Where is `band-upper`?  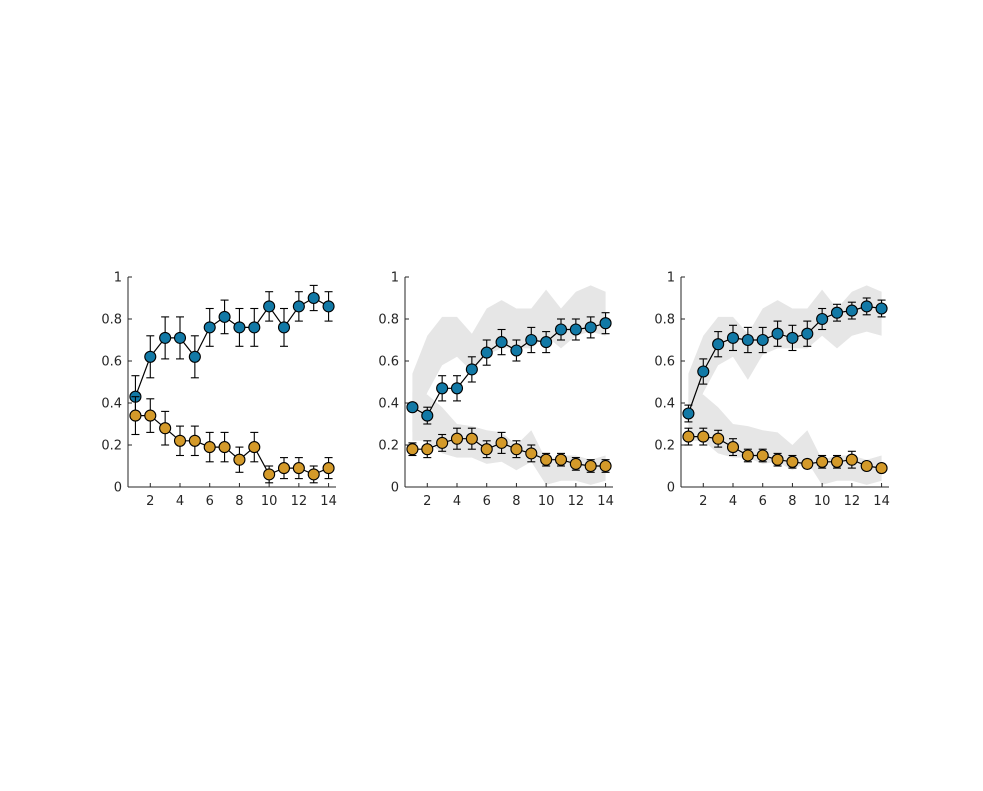
band-upper is located at coordinates (785, 359).